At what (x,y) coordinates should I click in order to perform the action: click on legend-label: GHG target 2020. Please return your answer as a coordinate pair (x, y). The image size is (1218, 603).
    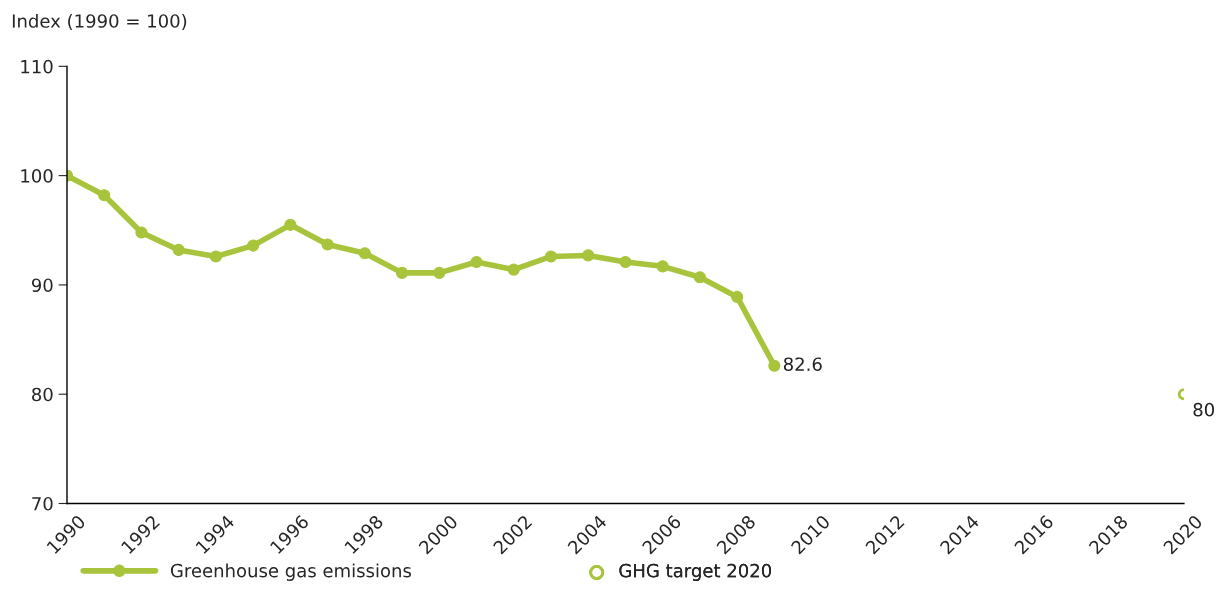
    Looking at the image, I should click on (695, 572).